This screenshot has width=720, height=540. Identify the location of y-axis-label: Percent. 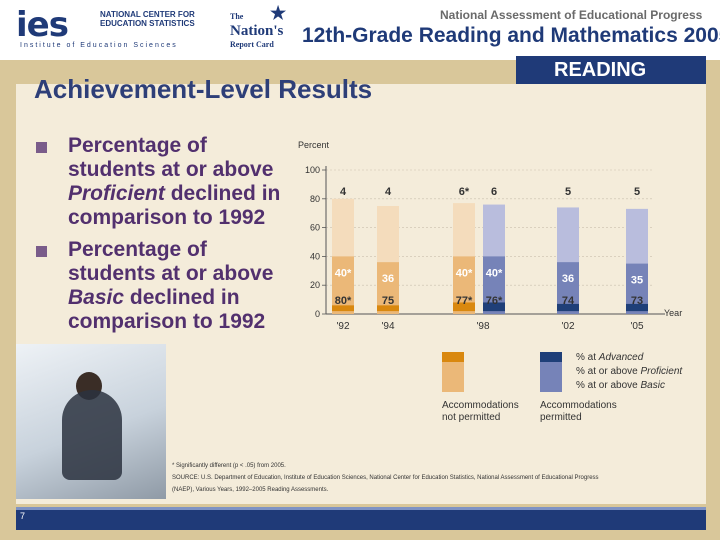
(314, 145).